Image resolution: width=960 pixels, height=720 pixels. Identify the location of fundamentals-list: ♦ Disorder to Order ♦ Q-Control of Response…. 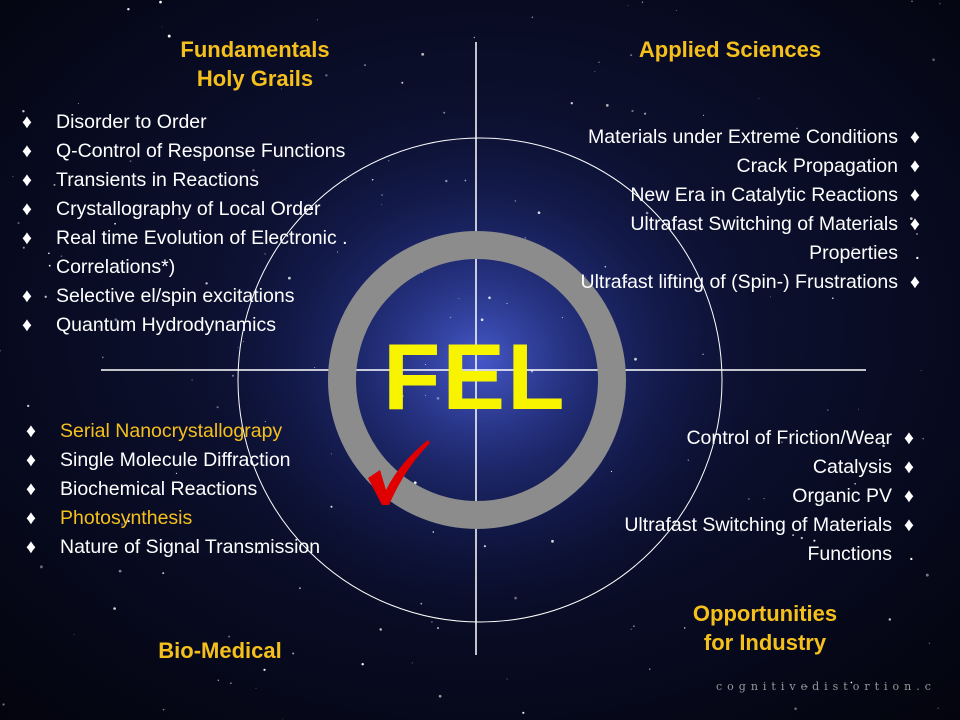
(185, 224).